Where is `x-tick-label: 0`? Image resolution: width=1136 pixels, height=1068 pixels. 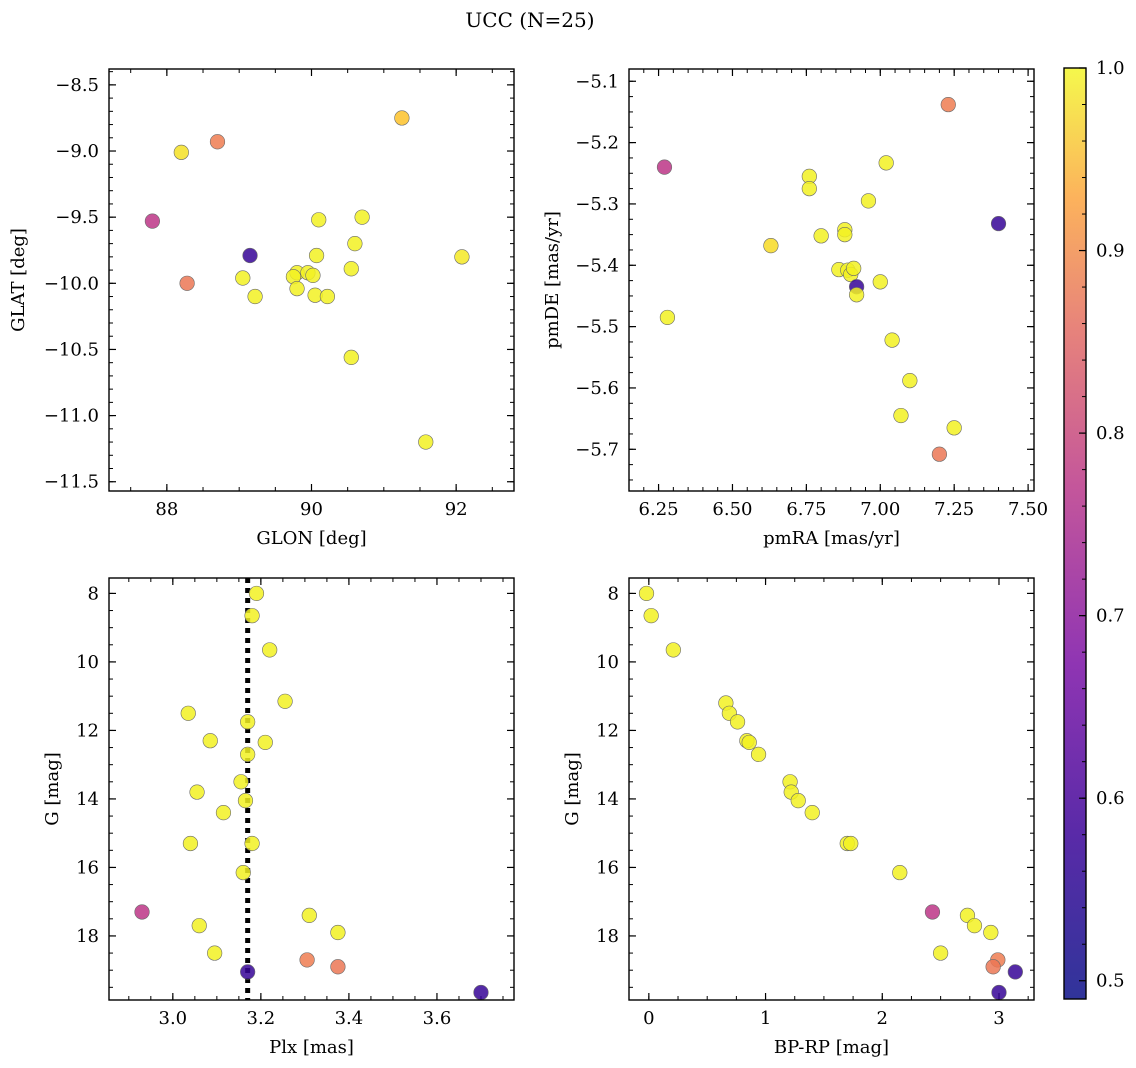
x-tick-label: 0 is located at coordinates (648, 1018).